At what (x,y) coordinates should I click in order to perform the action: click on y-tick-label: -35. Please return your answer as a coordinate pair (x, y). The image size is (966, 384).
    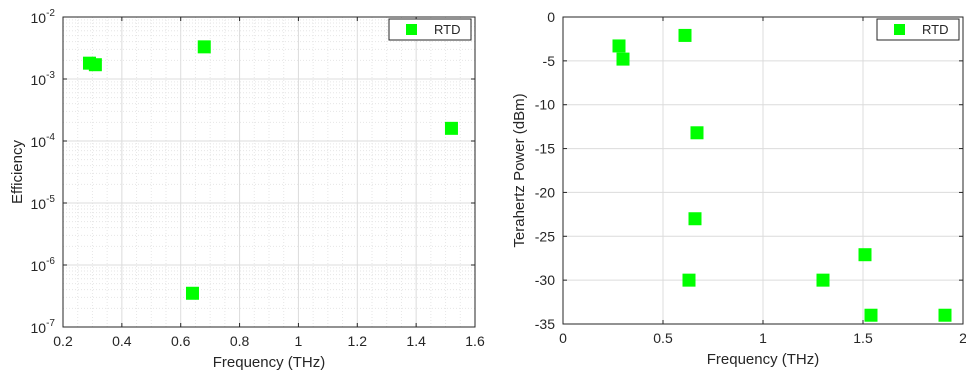
    Looking at the image, I should click on (545, 324).